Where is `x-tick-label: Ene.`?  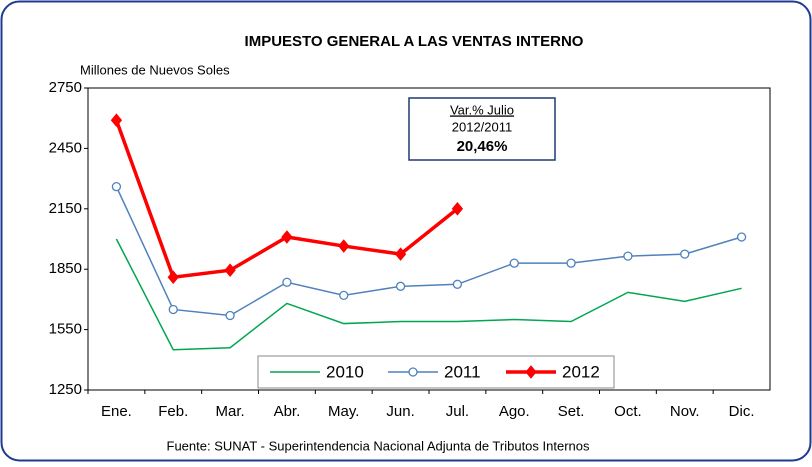
x-tick-label: Ene. is located at coordinates (116, 411).